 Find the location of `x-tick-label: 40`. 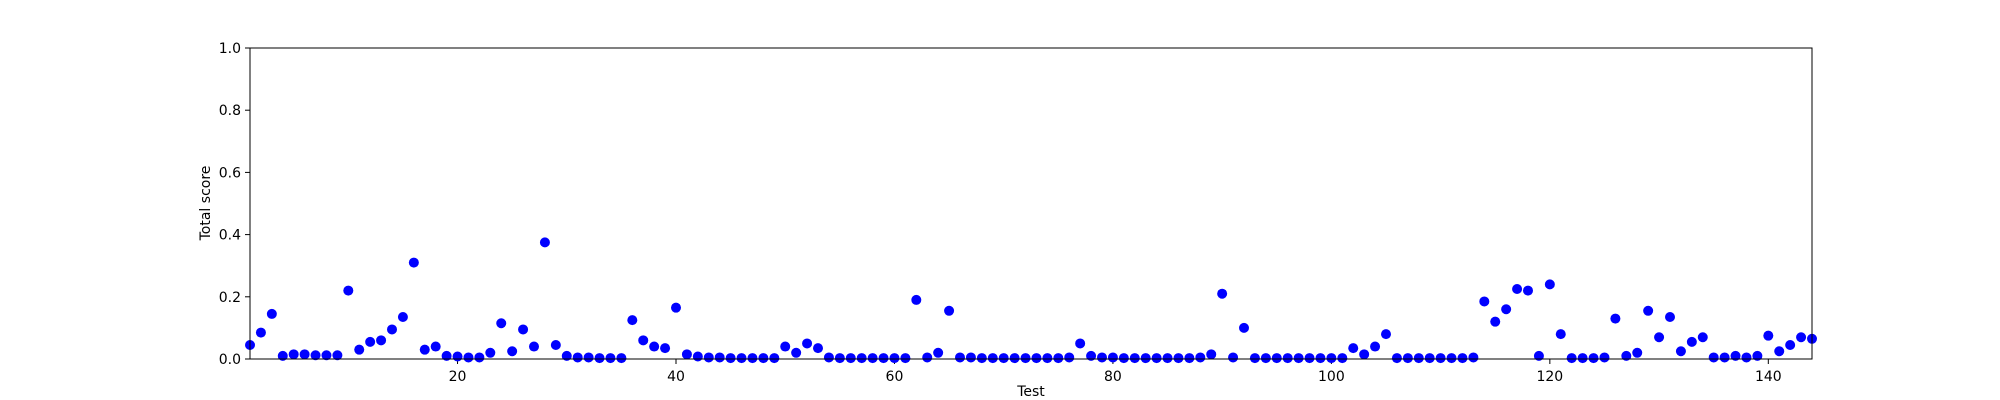

x-tick-label: 40 is located at coordinates (676, 377).